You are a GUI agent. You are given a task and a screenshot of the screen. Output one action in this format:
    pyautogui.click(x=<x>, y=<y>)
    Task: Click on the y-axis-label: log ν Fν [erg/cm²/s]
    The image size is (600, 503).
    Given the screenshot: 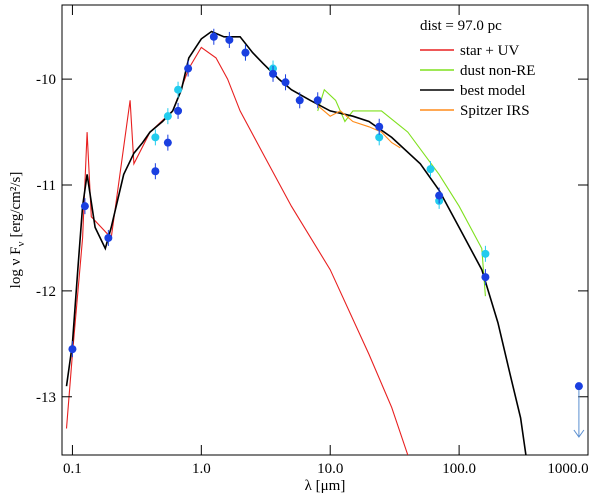 What is the action you would take?
    pyautogui.click(x=17, y=230)
    